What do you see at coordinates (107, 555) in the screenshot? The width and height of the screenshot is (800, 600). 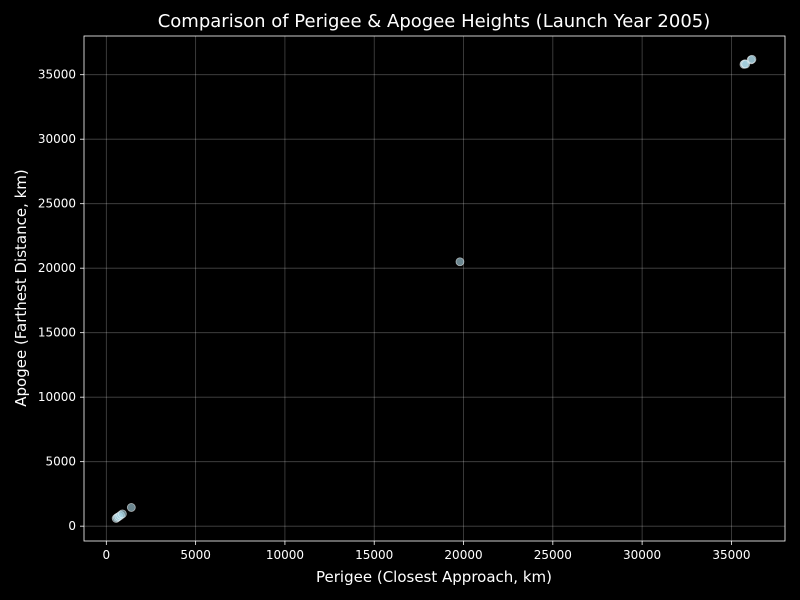 I see `x-tick-label: 0` at bounding box center [107, 555].